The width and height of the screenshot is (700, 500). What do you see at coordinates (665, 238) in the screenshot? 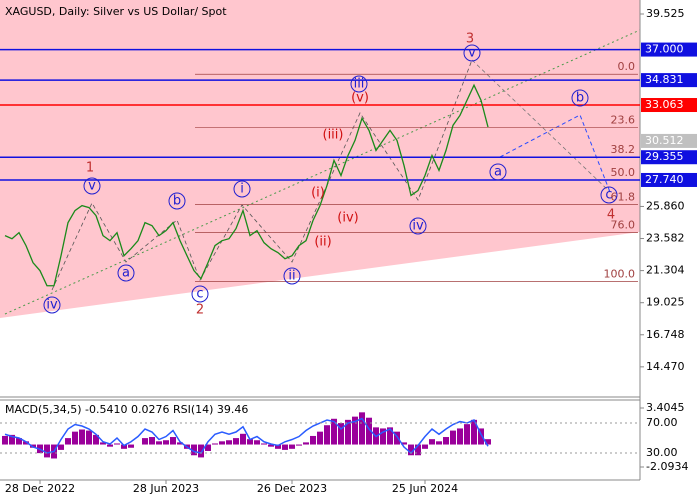
I see `y-tick-label: 23.582` at bounding box center [665, 238].